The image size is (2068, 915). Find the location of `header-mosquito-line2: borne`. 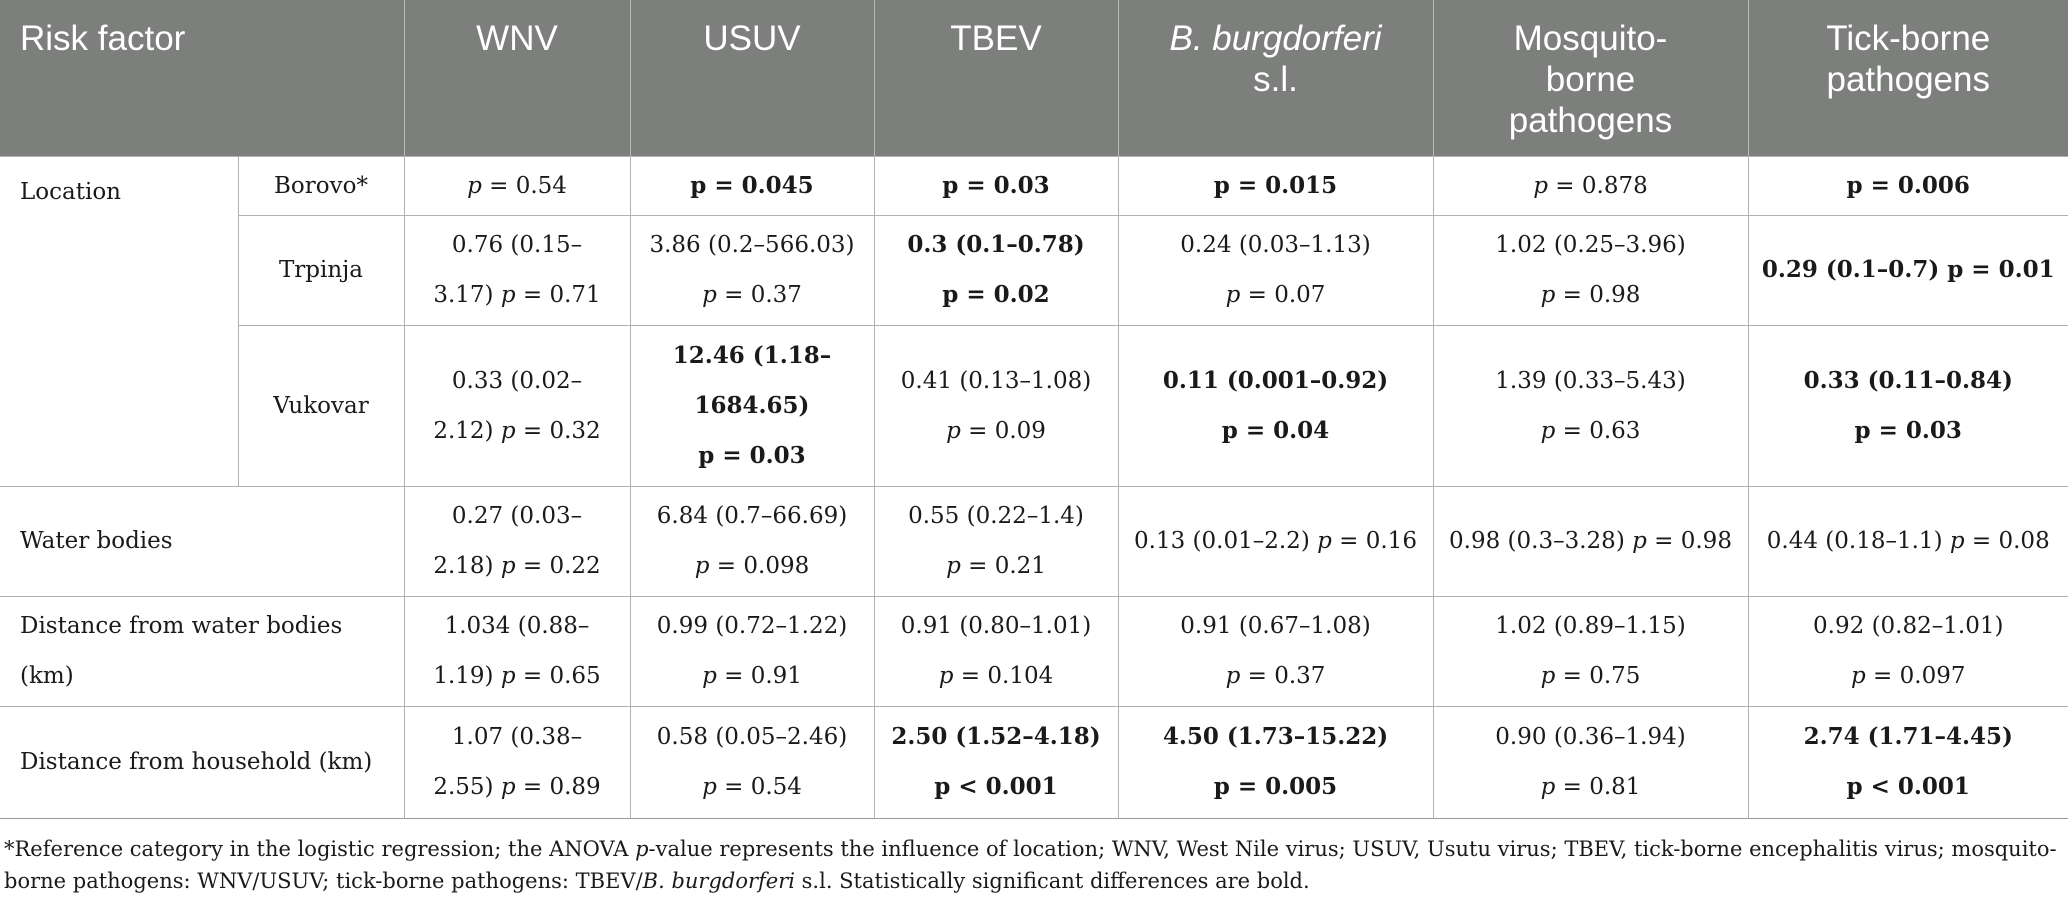

header-mosquito-line2: borne is located at coordinates (1590, 79).